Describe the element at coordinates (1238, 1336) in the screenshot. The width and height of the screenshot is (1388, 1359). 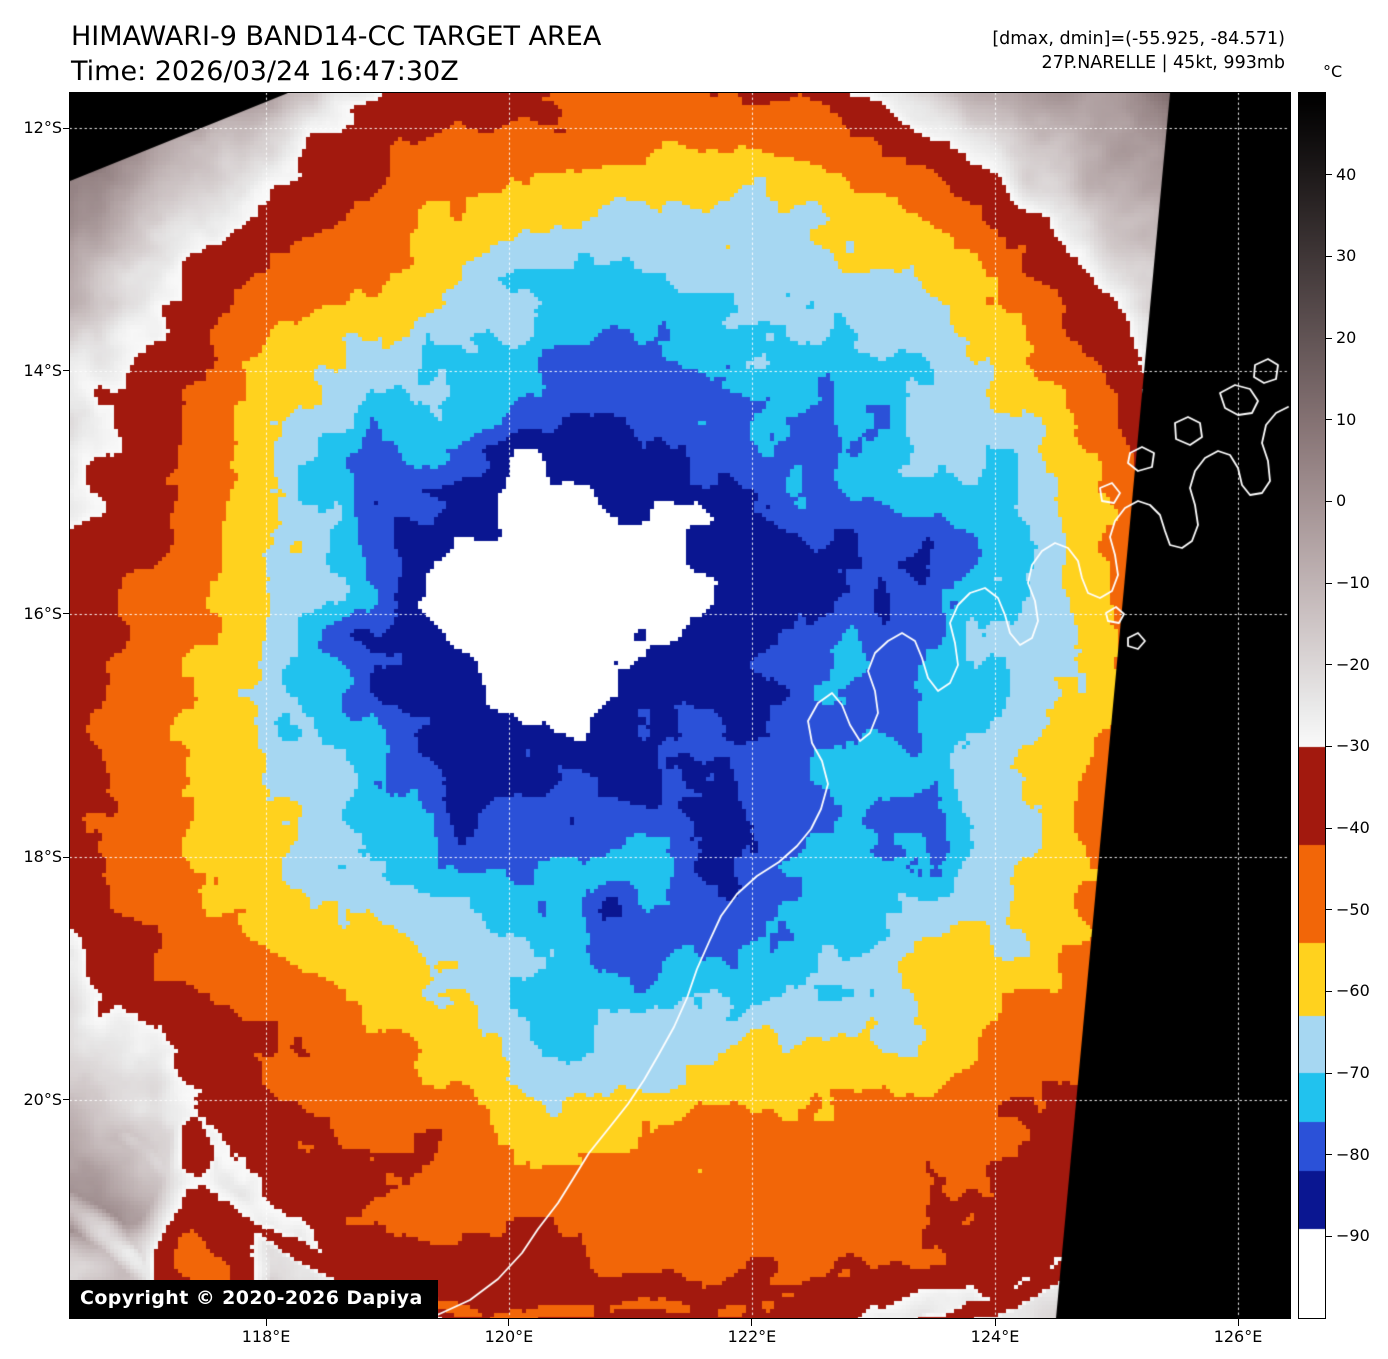
I see `lon-tick-label: 126°E` at that location.